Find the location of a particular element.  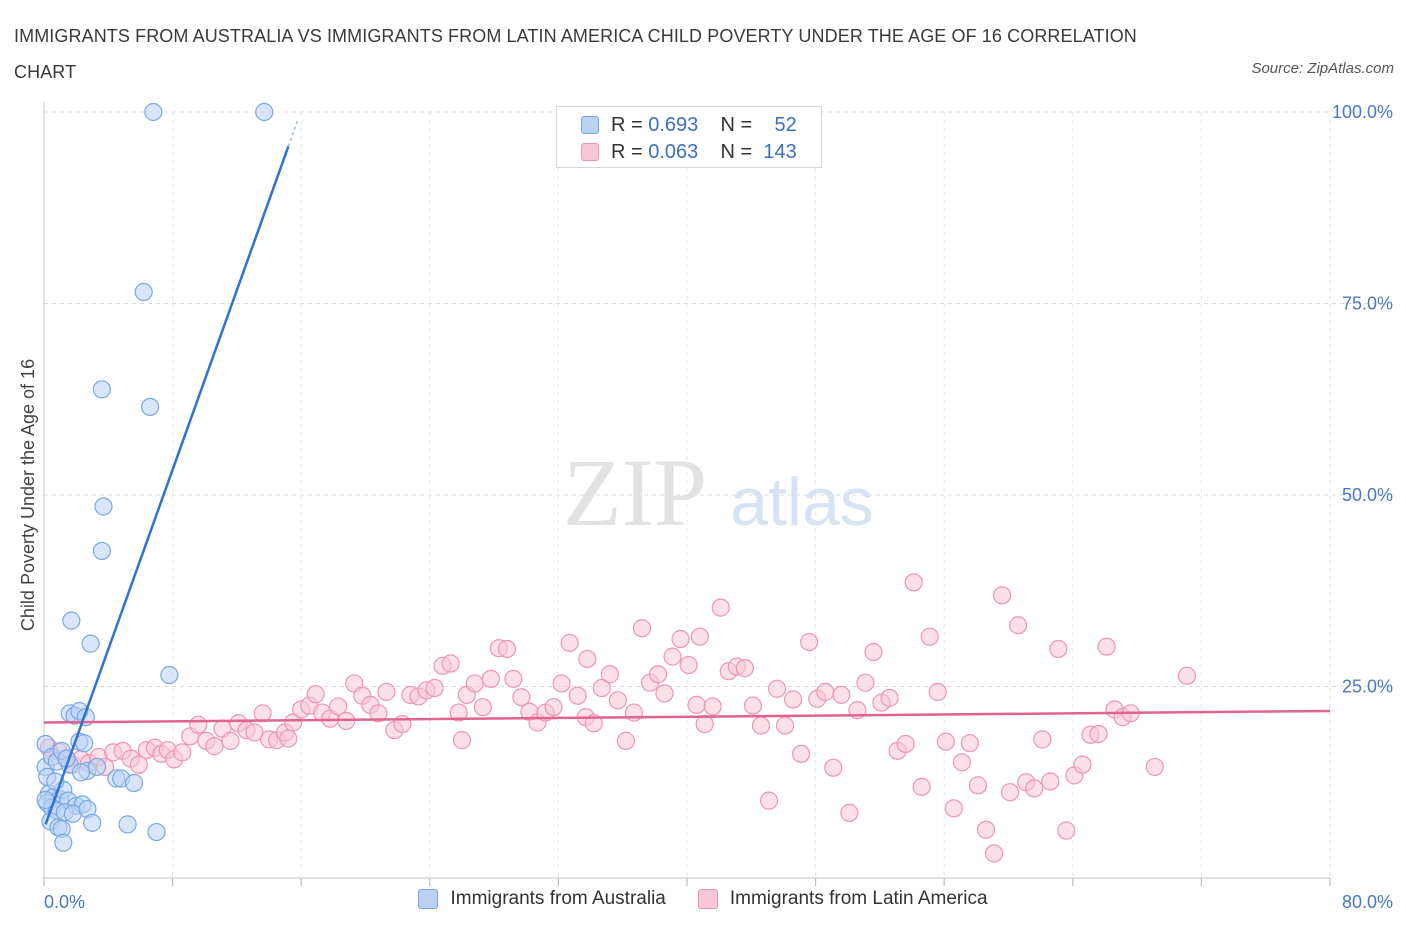

y-axis-label: Child Poverty Under the Age of 16 is located at coordinates (28, 495).